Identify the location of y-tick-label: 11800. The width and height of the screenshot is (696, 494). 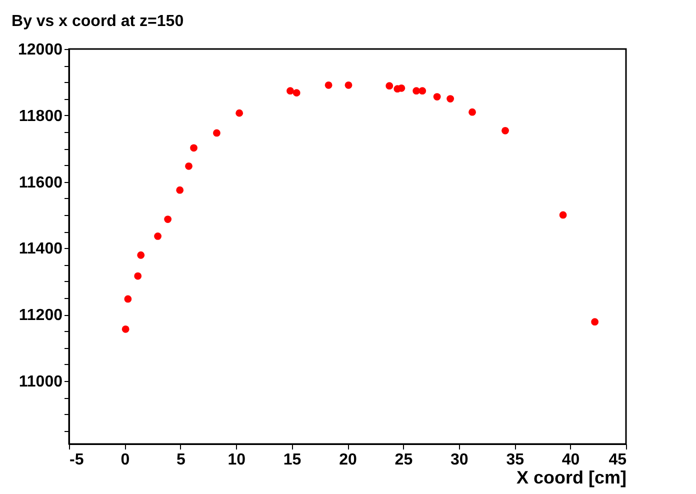
(40, 116).